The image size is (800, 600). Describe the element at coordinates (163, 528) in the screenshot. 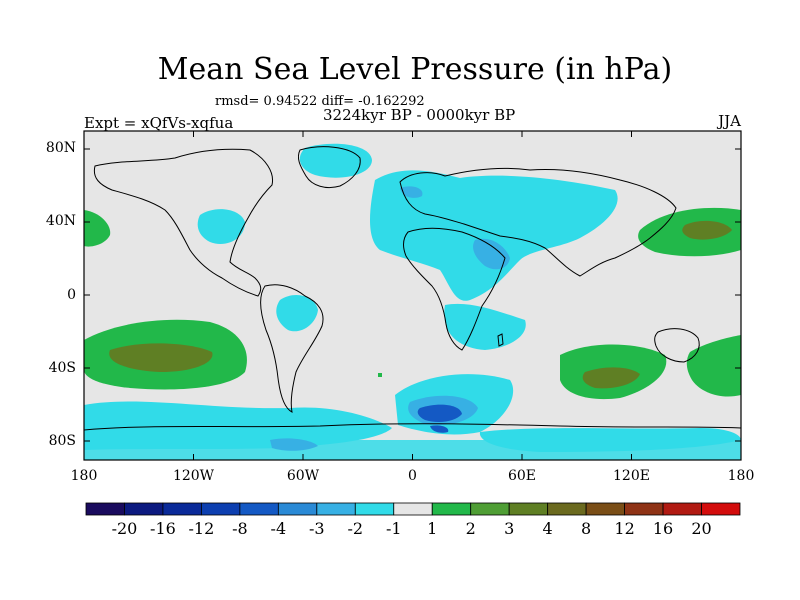

I see `colorbar-tick-label: -16` at that location.